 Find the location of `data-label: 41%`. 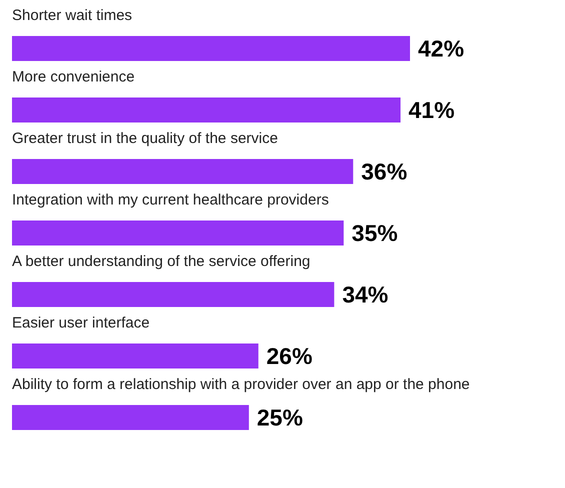

data-label: 41% is located at coordinates (431, 110).